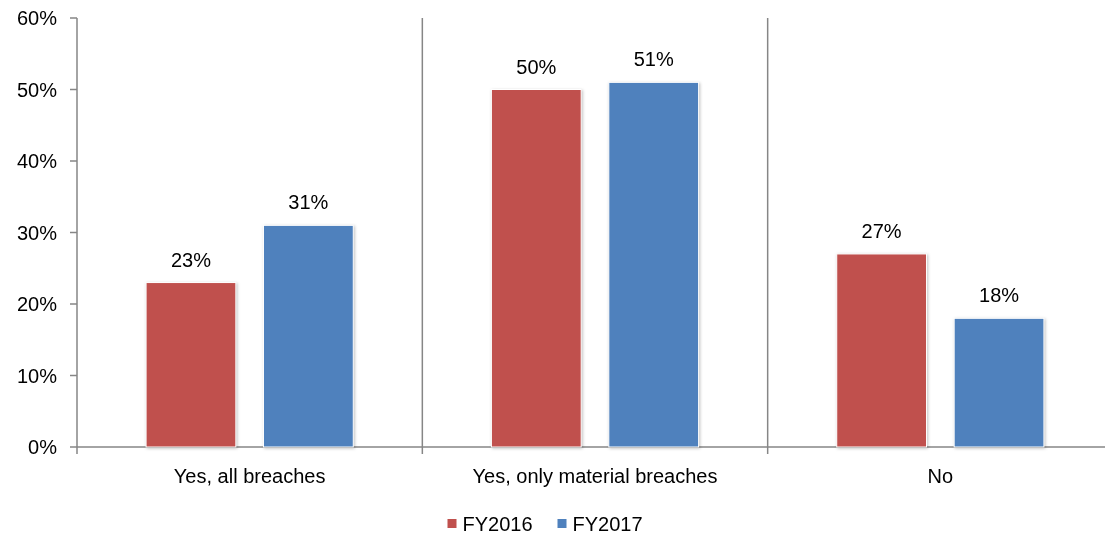 Image resolution: width=1105 pixels, height=537 pixels. Describe the element at coordinates (999, 295) in the screenshot. I see `data-label: 18%` at that location.